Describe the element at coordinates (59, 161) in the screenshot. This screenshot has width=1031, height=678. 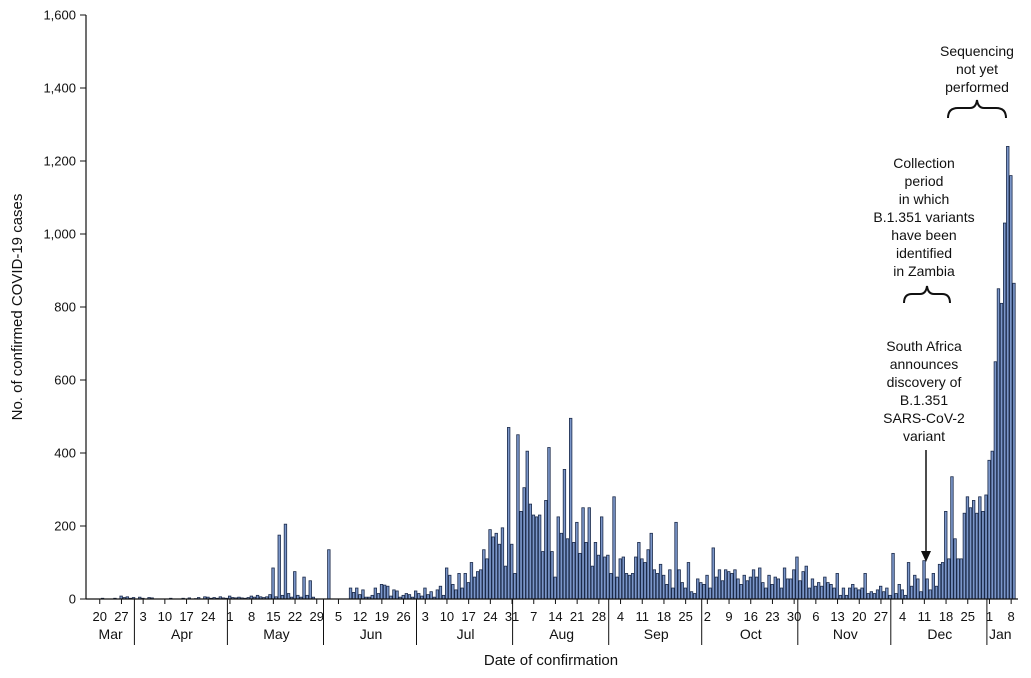
I see `y-tick-label: 1,200` at that location.